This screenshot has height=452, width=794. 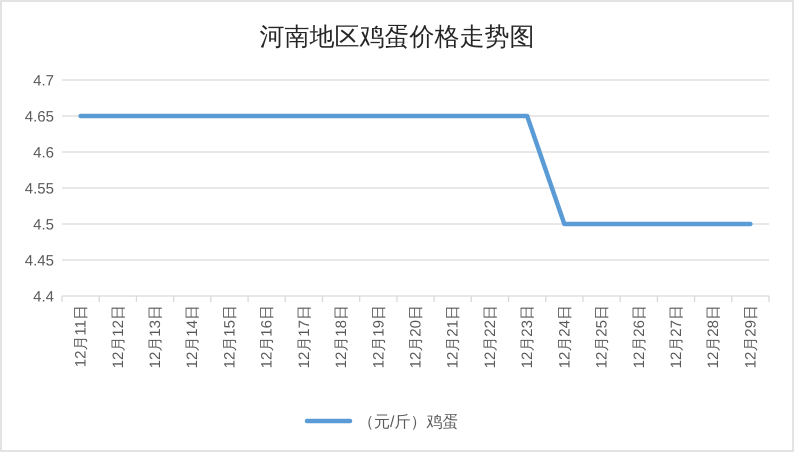 I want to click on x-tick-label: 12月25日, so click(x=602, y=336).